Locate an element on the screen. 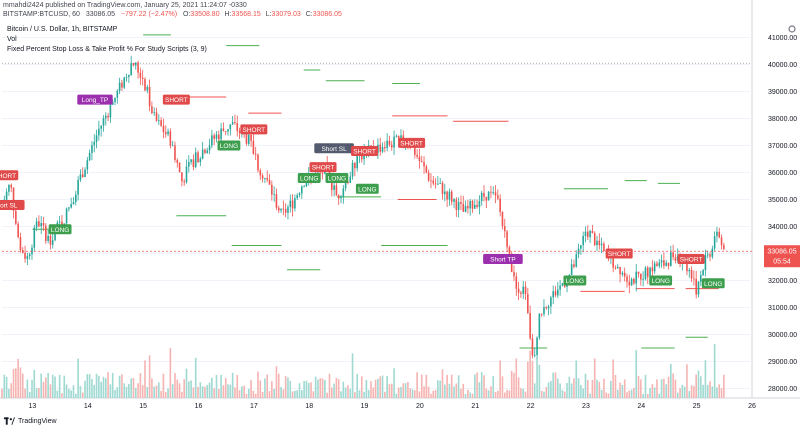  legend-title: Bitcoin / U.S. Dollar, 1h, BITSTAMP is located at coordinates (62, 29).